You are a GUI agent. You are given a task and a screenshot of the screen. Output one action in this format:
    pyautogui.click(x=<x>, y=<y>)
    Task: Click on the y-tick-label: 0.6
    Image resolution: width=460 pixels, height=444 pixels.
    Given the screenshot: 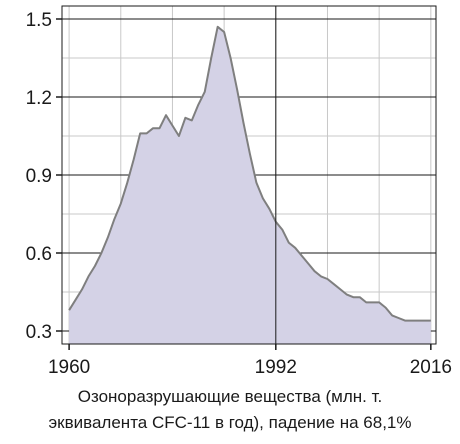 What is the action you would take?
    pyautogui.click(x=39, y=254)
    